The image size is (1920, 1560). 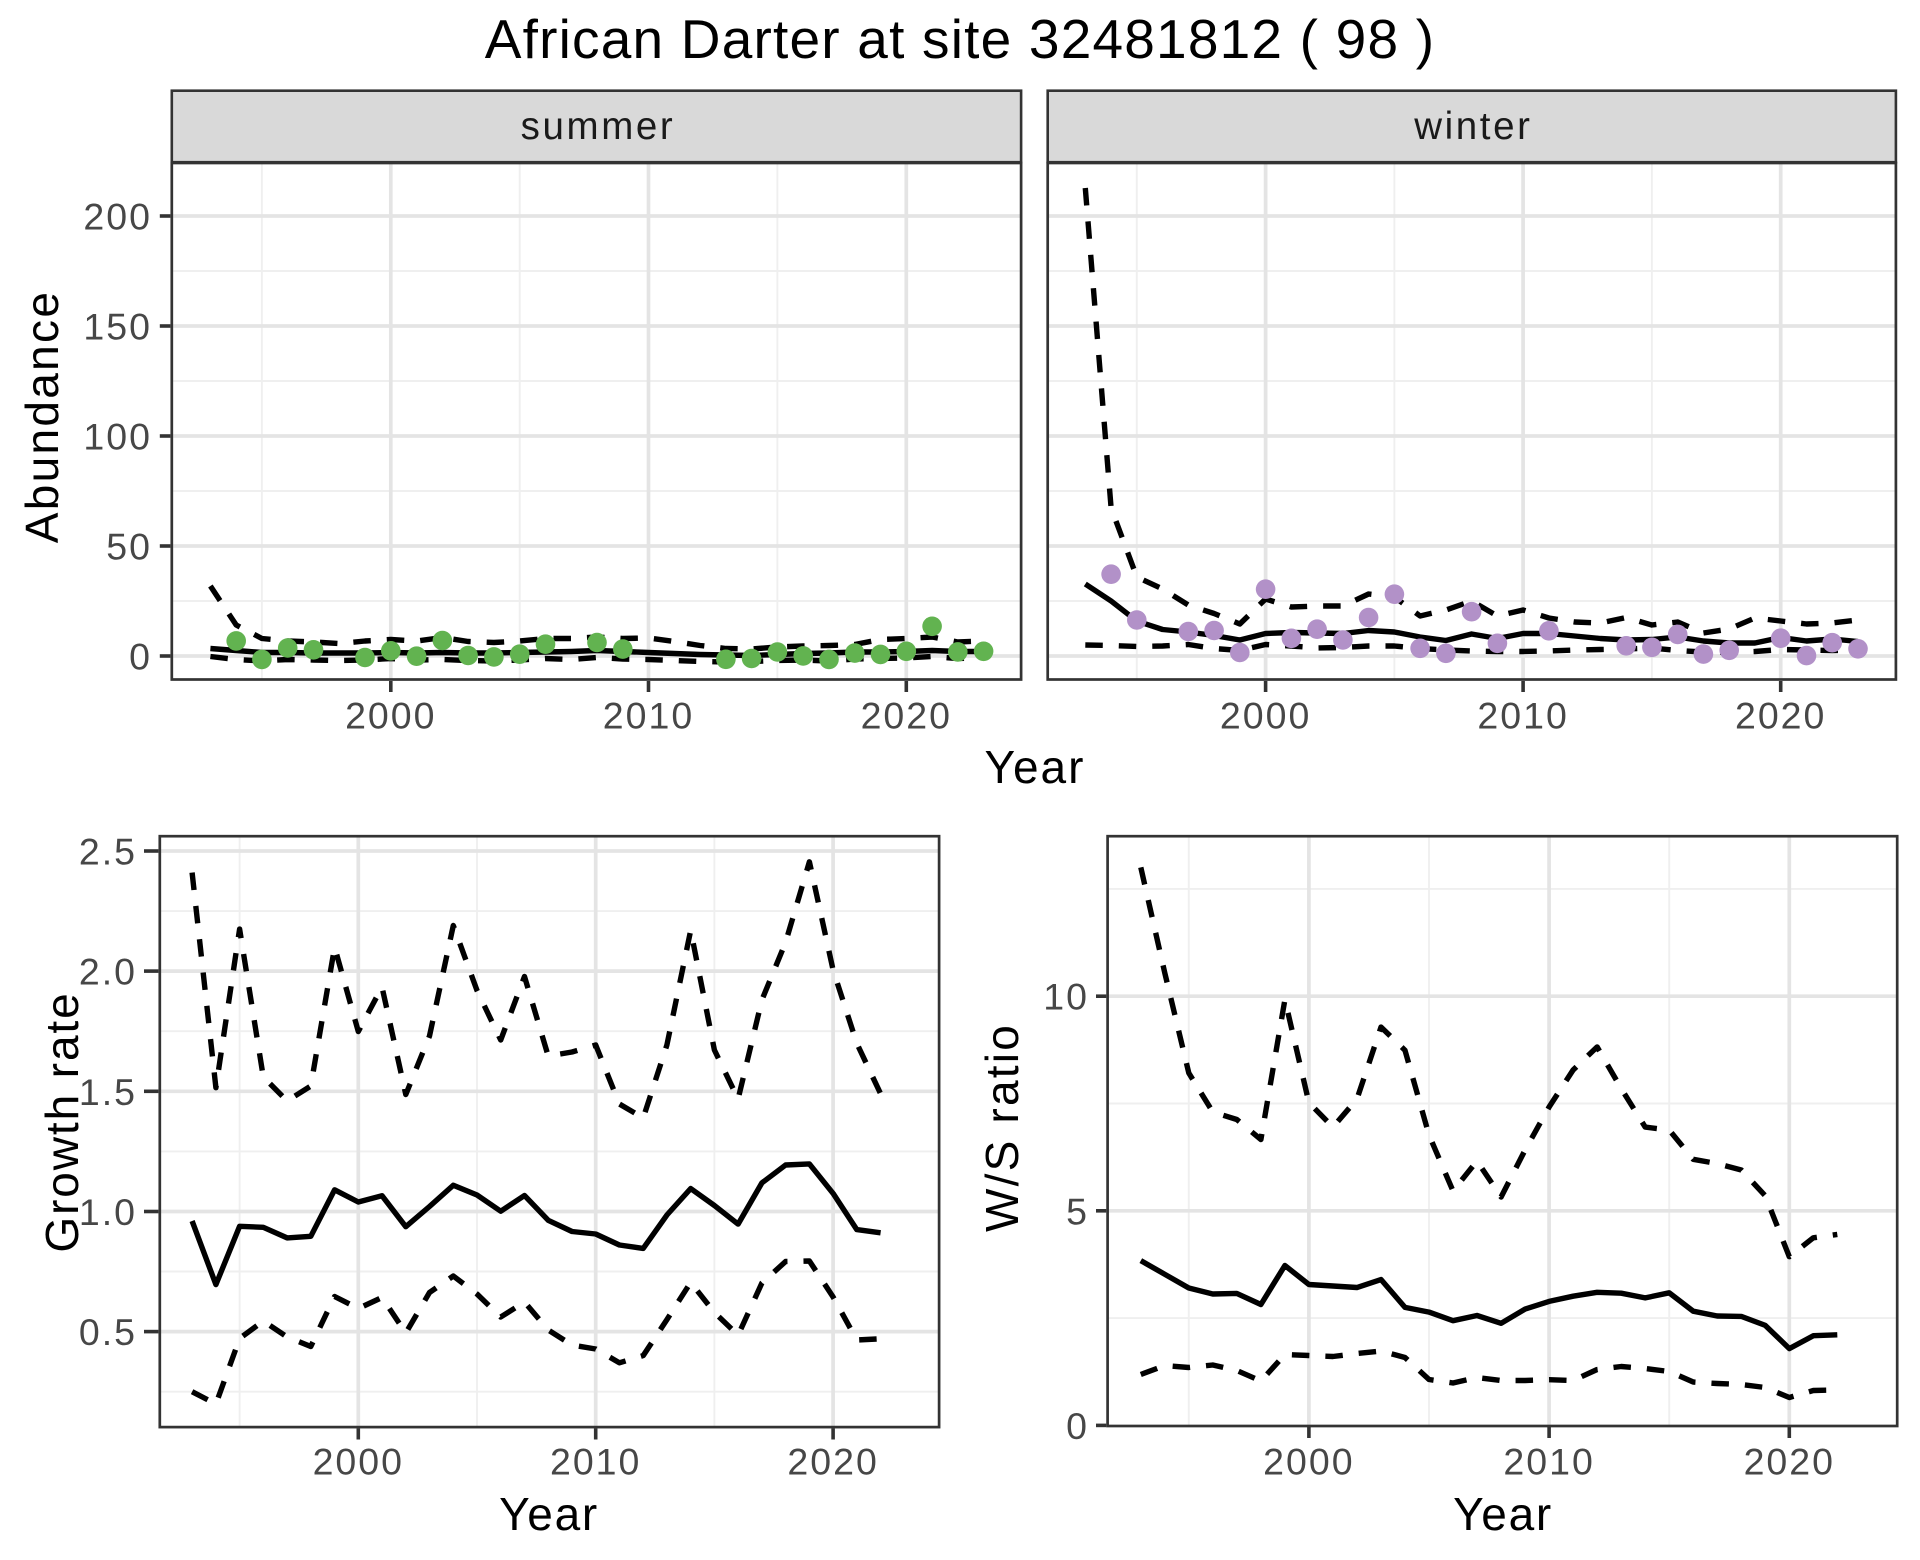 What do you see at coordinates (62, 1121) in the screenshot?
I see `svg-text: Growth rate` at bounding box center [62, 1121].